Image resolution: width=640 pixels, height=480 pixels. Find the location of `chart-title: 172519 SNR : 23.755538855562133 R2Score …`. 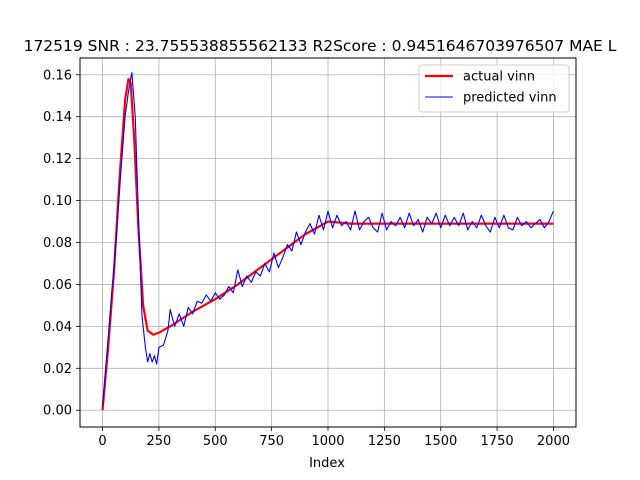

chart-title: 172519 SNR : 23.755538855562133 R2Score … is located at coordinates (320, 46).